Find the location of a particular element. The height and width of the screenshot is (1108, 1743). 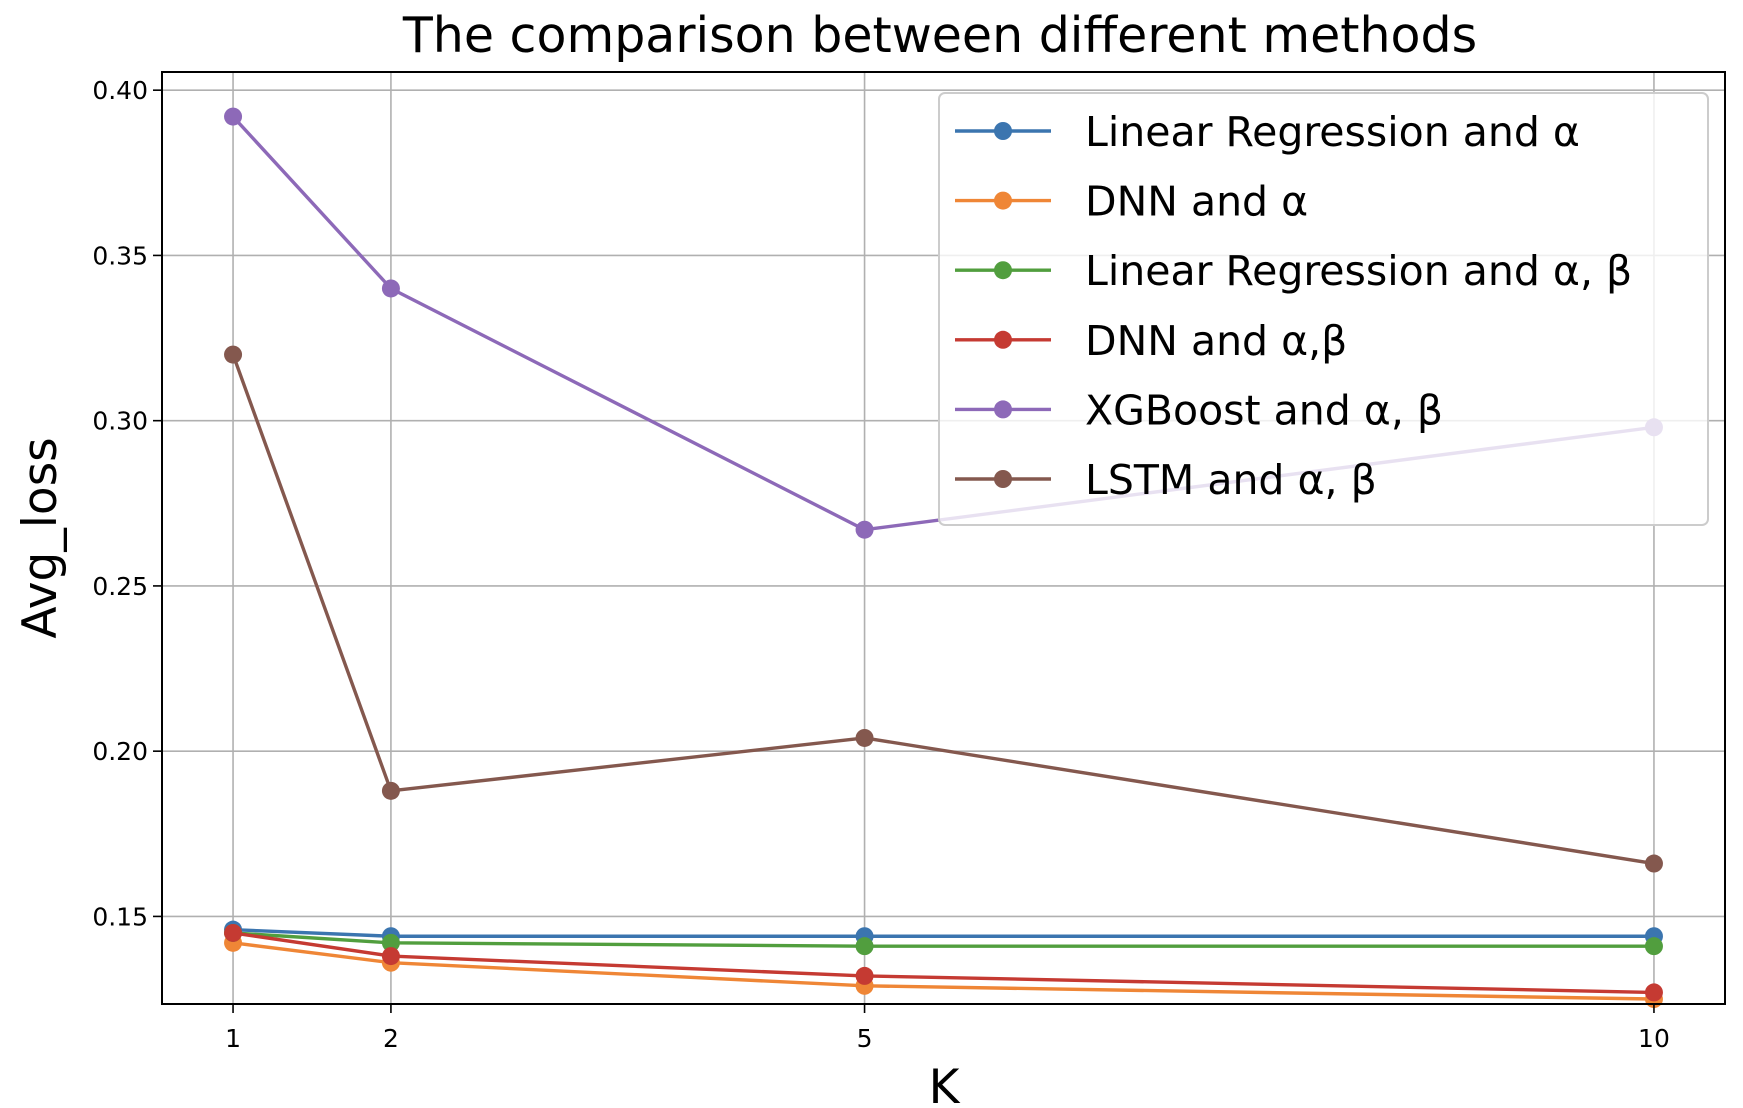

x-tick-label: 5 is located at coordinates (865, 1038).